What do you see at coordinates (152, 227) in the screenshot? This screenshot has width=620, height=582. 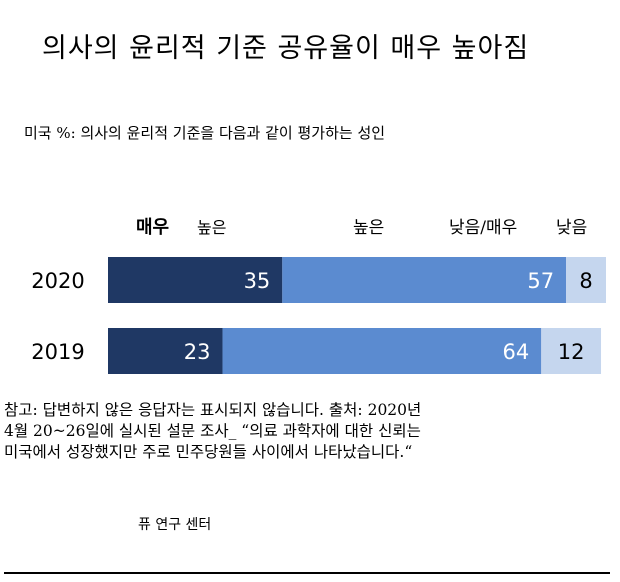 I see `legend-label: 매우` at bounding box center [152, 227].